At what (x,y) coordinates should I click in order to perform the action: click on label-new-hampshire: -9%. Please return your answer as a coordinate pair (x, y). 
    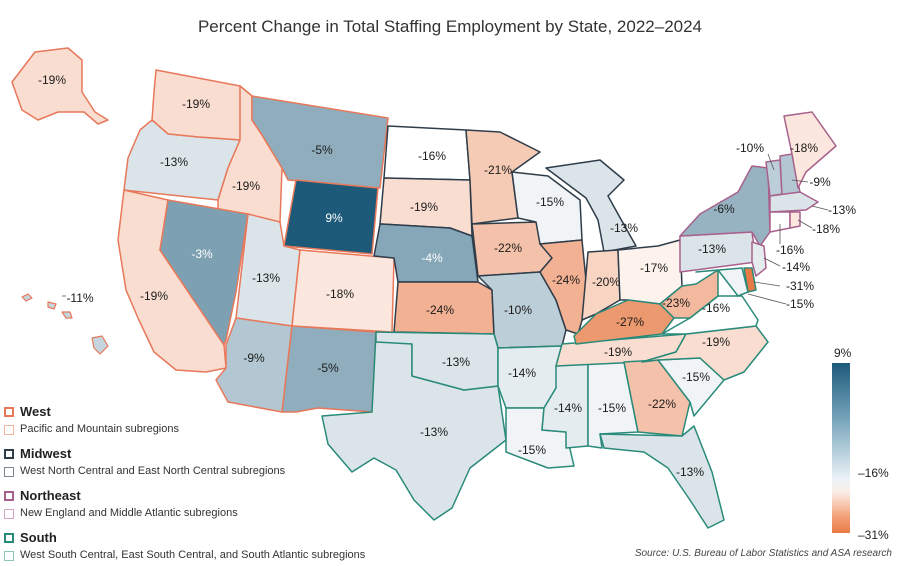
    Looking at the image, I should click on (820, 182).